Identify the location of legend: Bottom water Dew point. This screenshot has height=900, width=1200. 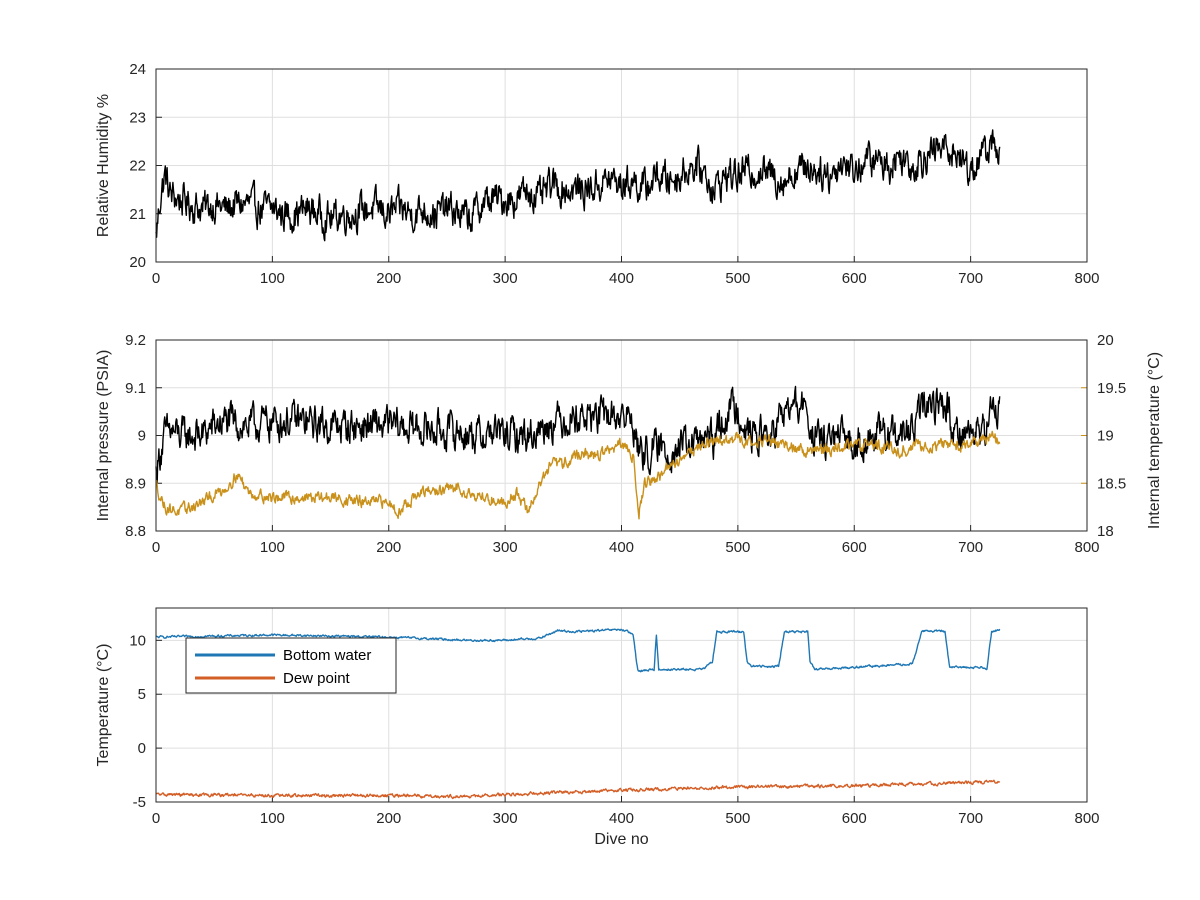
(291, 665).